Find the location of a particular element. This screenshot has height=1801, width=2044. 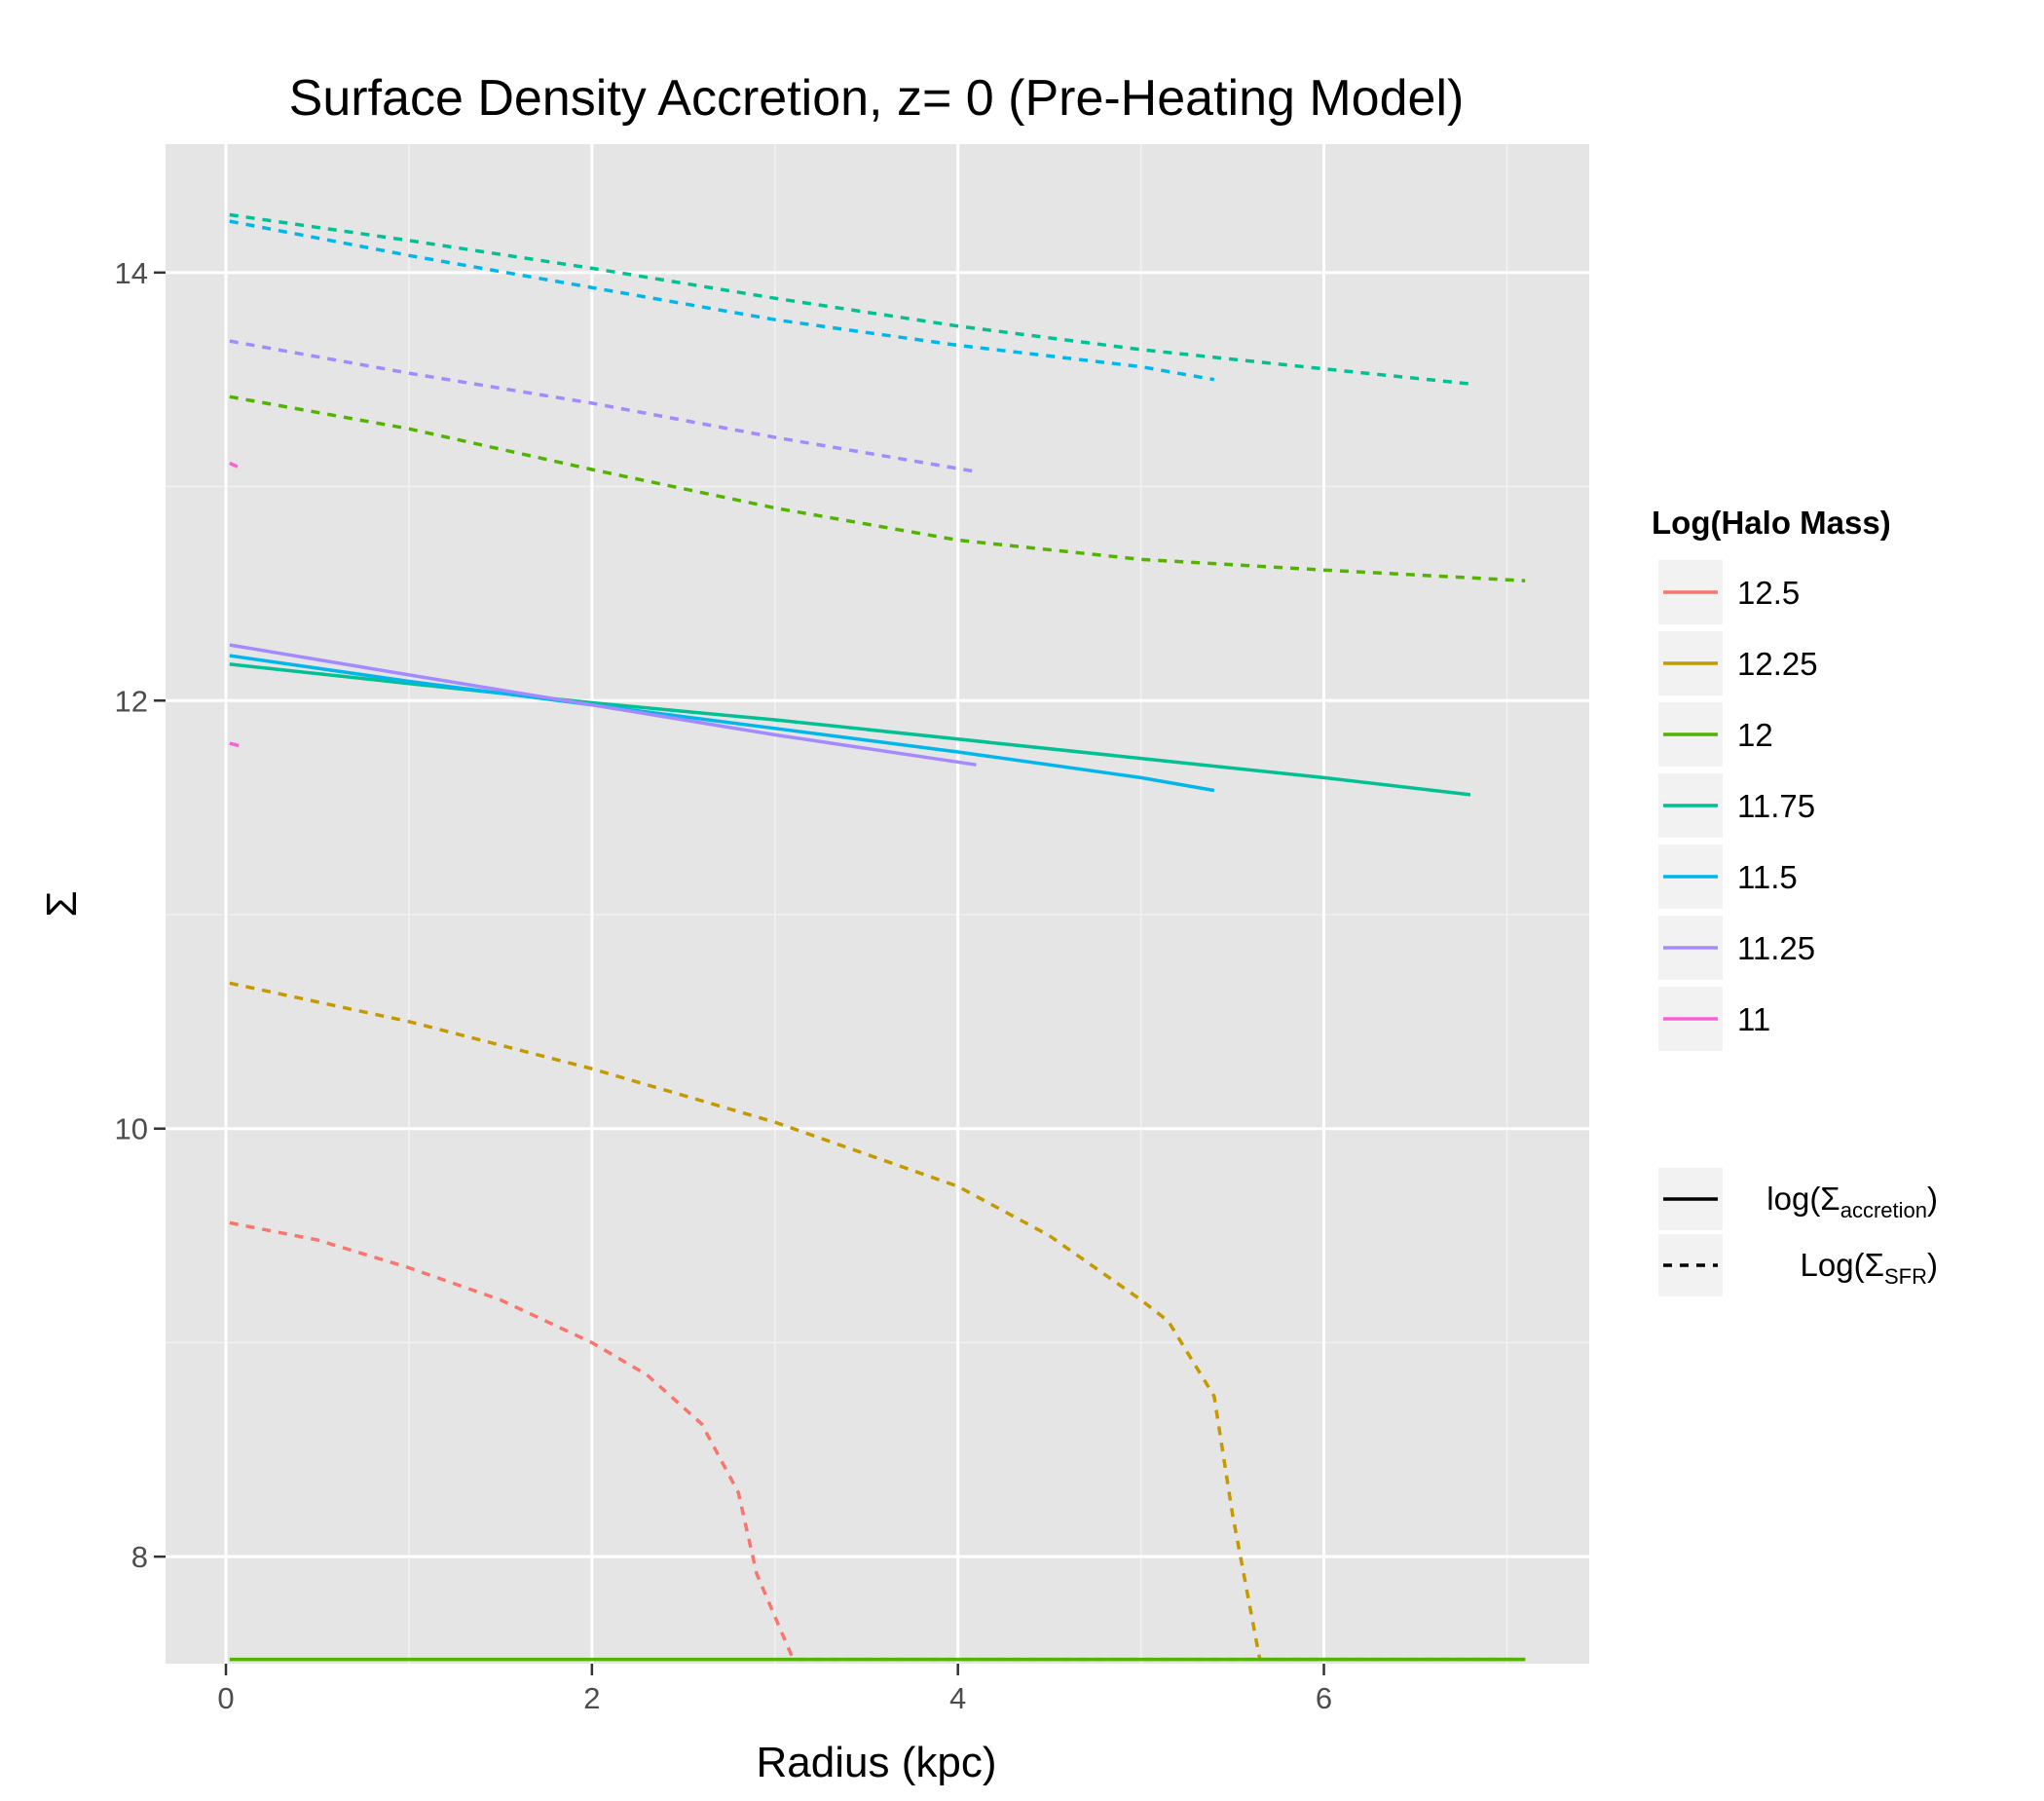

legend-label: Log(ΣSFR) is located at coordinates (1869, 1268).